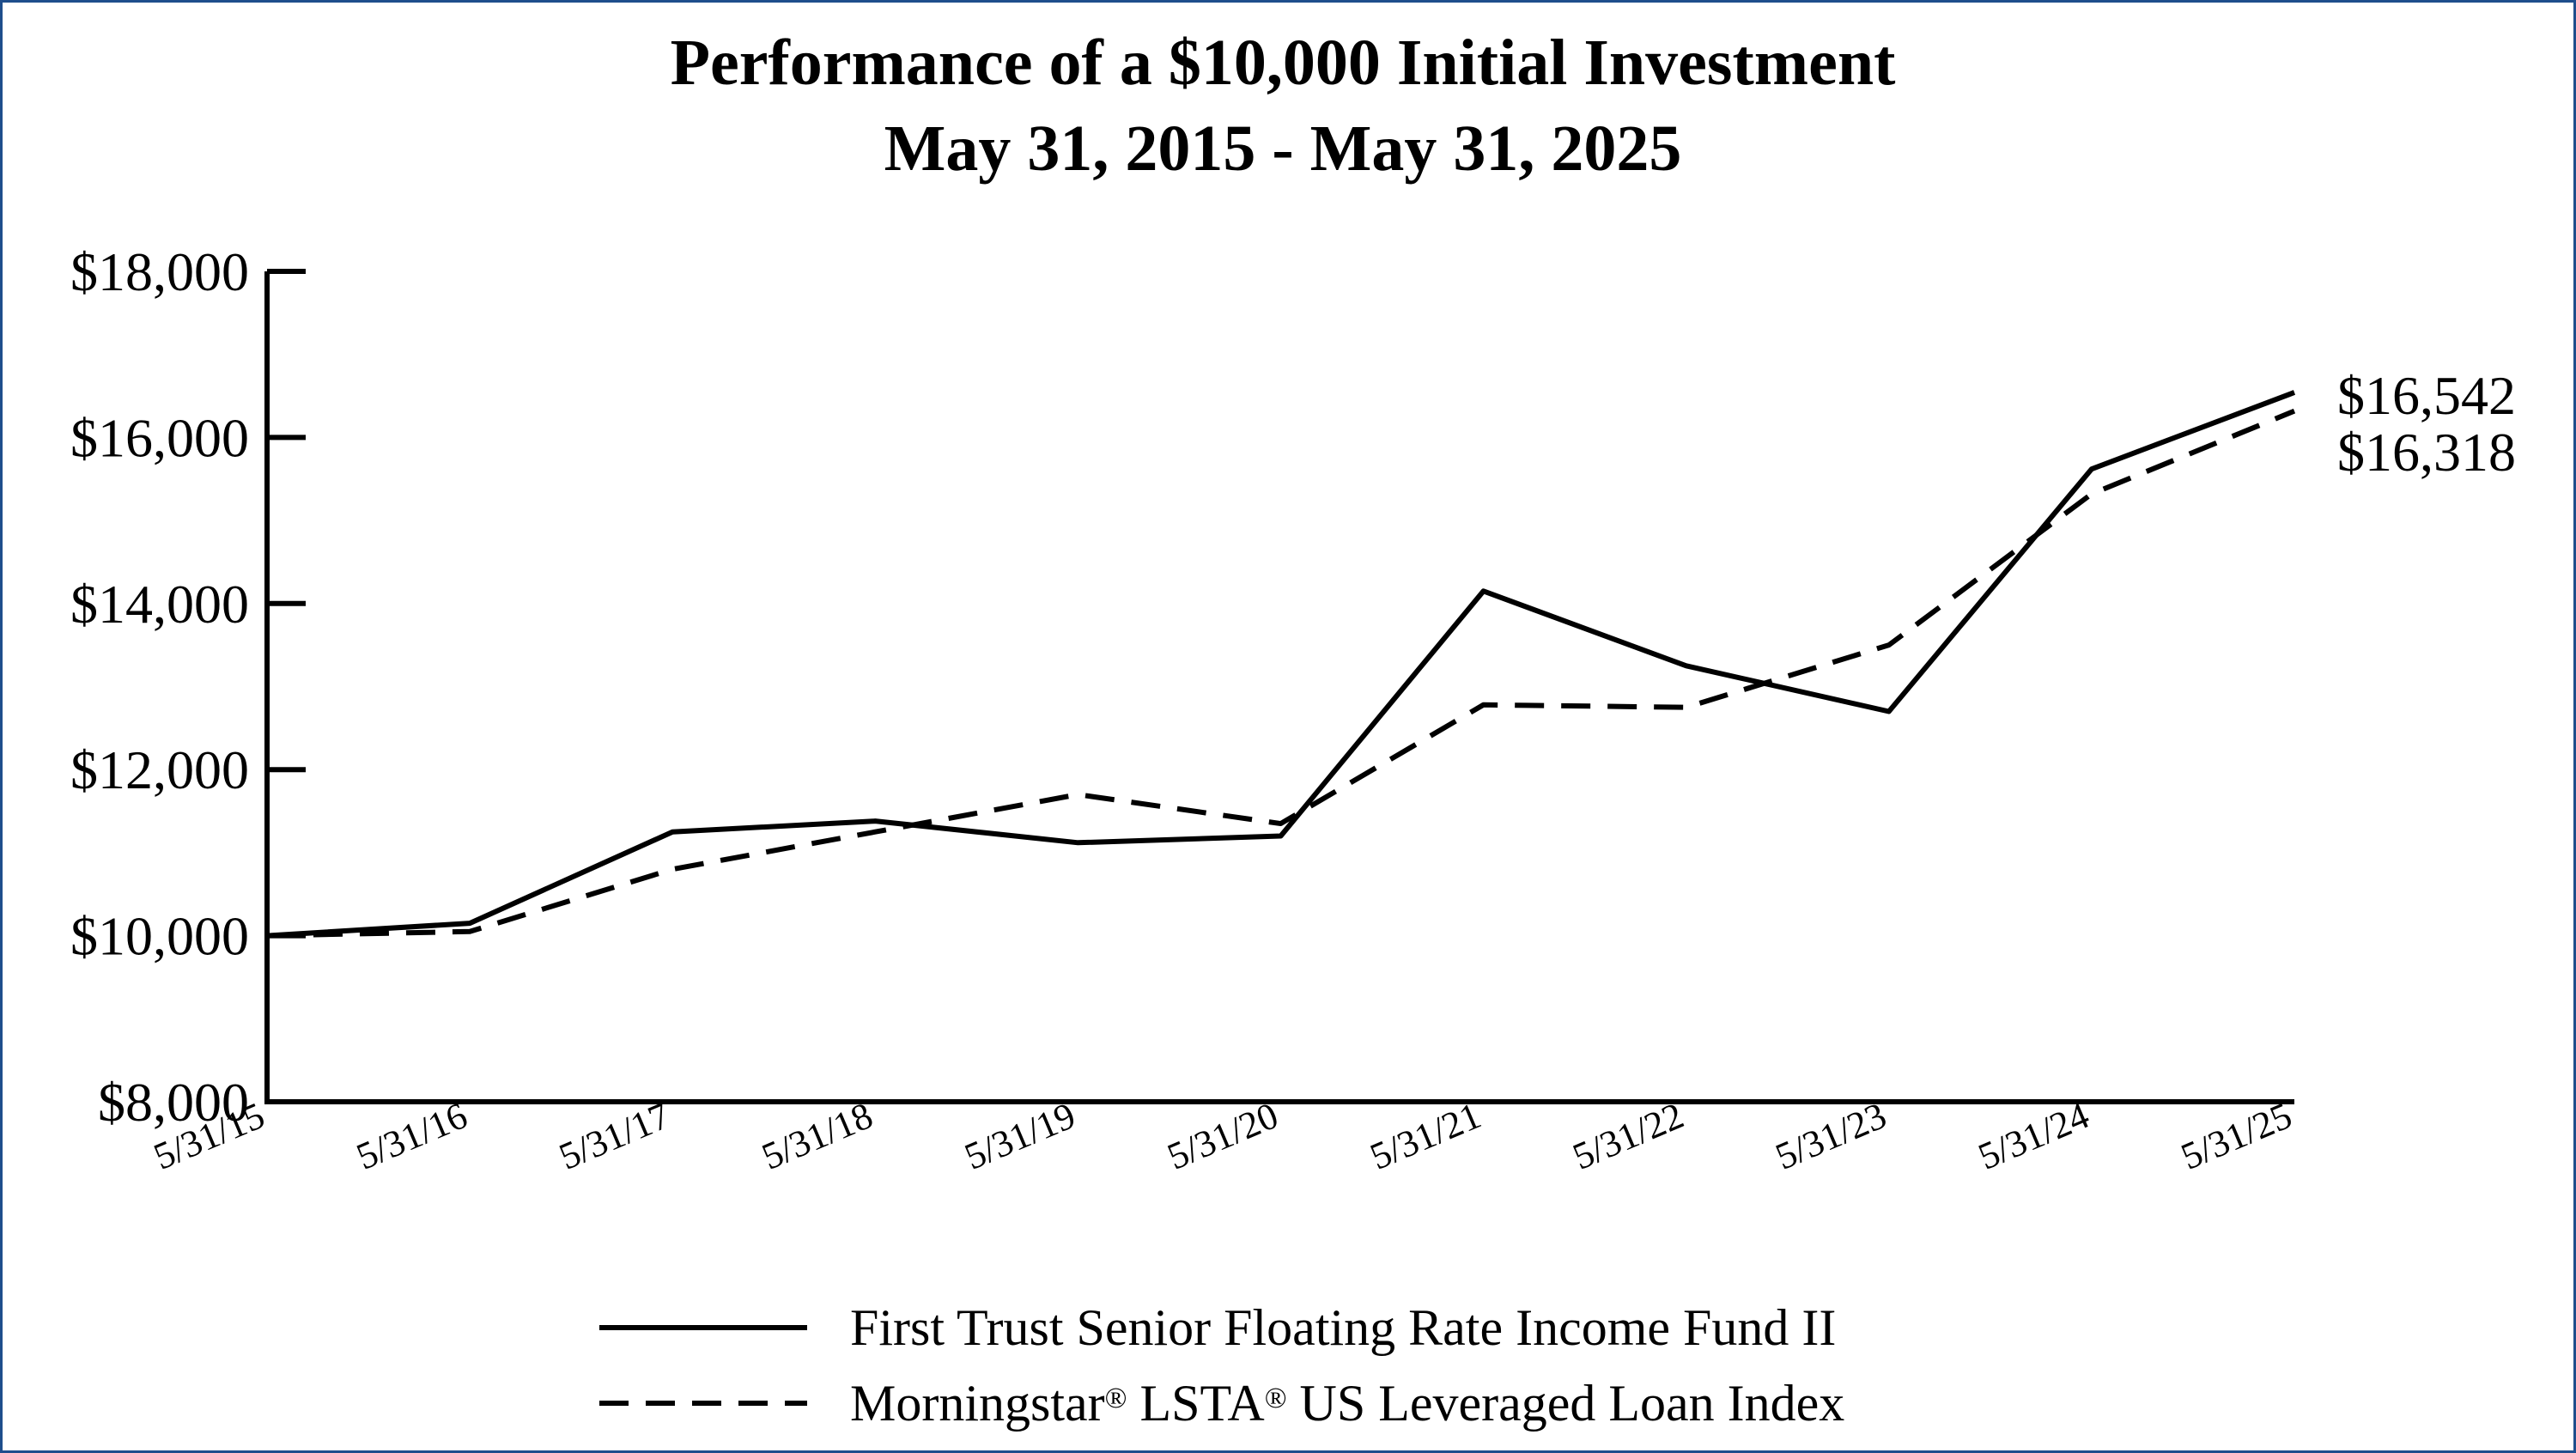 This screenshot has height=1453, width=2576. Describe the element at coordinates (174, 1102) in the screenshot. I see `y-tick-label: $8,000` at that location.